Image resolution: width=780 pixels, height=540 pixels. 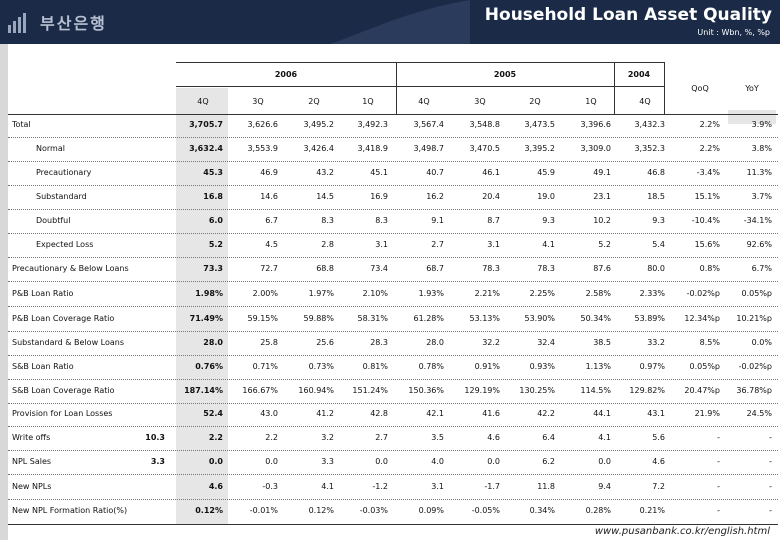 I want to click on table-cell: 78.3, so click(x=546, y=268).